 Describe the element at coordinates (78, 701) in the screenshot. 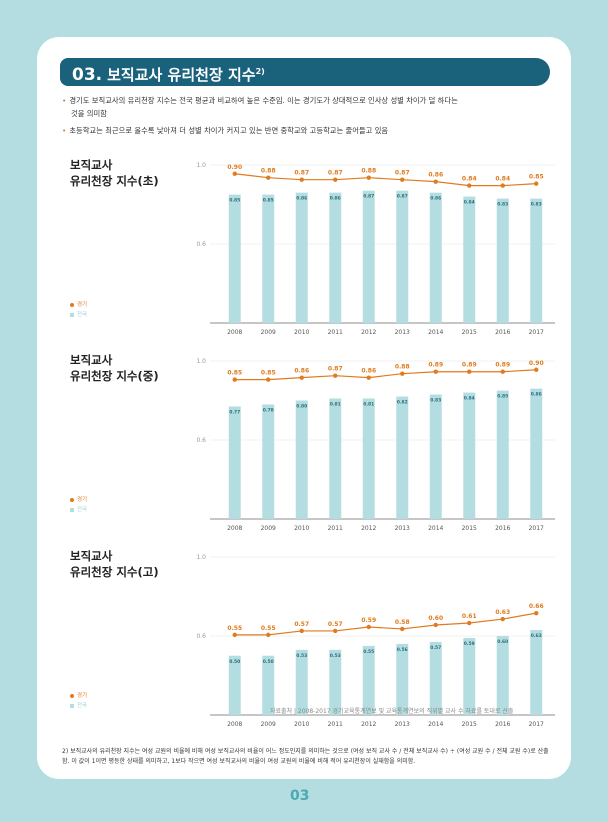

I see `chart-3-legend: 경기 전국` at that location.